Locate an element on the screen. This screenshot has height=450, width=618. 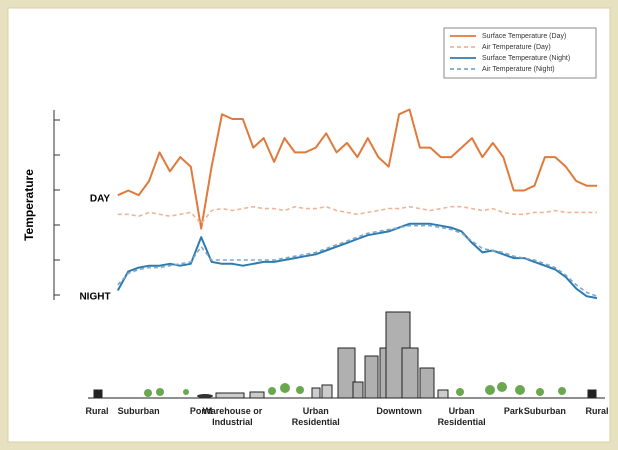
x-tick-label: Park is located at coordinates (513, 411).